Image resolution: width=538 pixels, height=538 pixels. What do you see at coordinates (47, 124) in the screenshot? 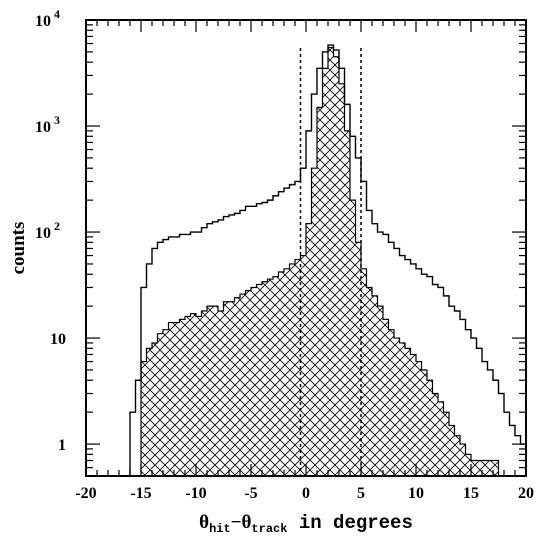
I see `y-tick-label: 10 3` at bounding box center [47, 124].